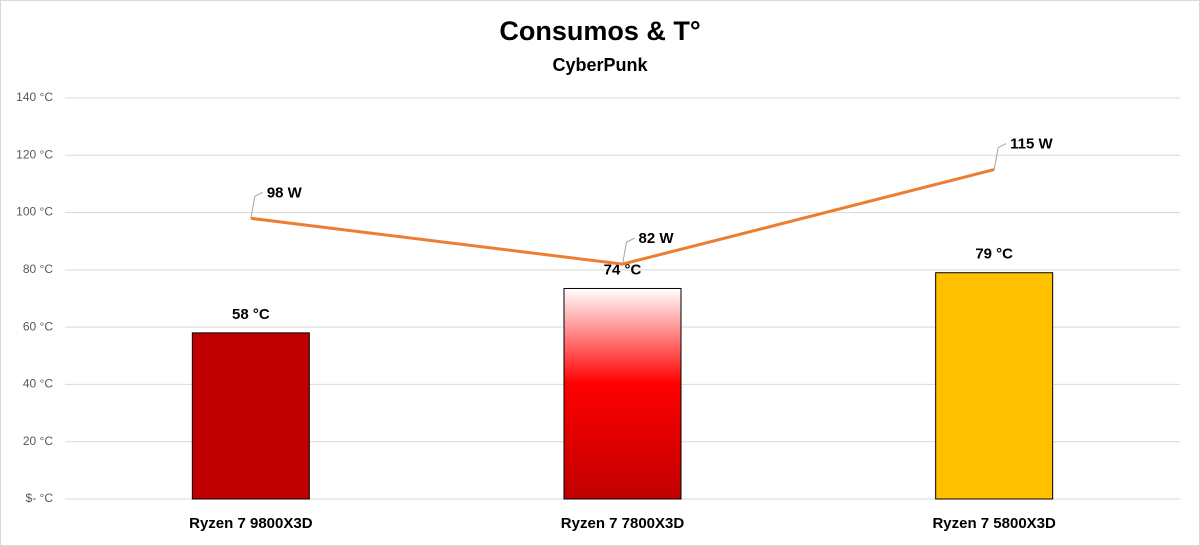 The width and height of the screenshot is (1200, 546). Describe the element at coordinates (34, 154) in the screenshot. I see `y-tick-label: 120 °C` at that location.